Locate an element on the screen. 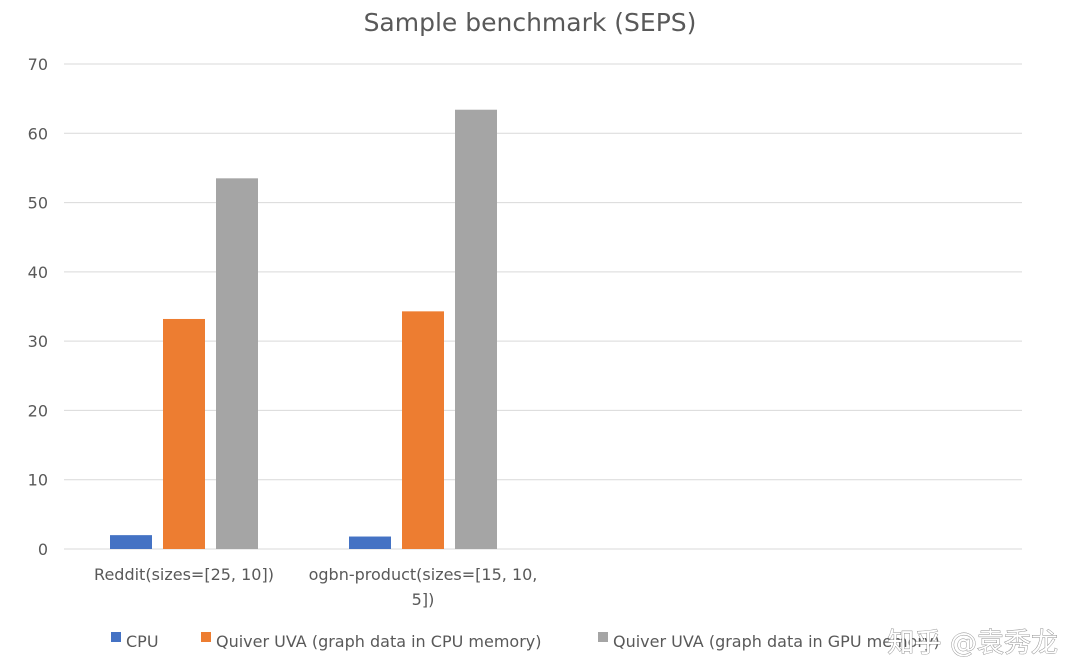  y-tick-label-40: 40 is located at coordinates (38, 272).